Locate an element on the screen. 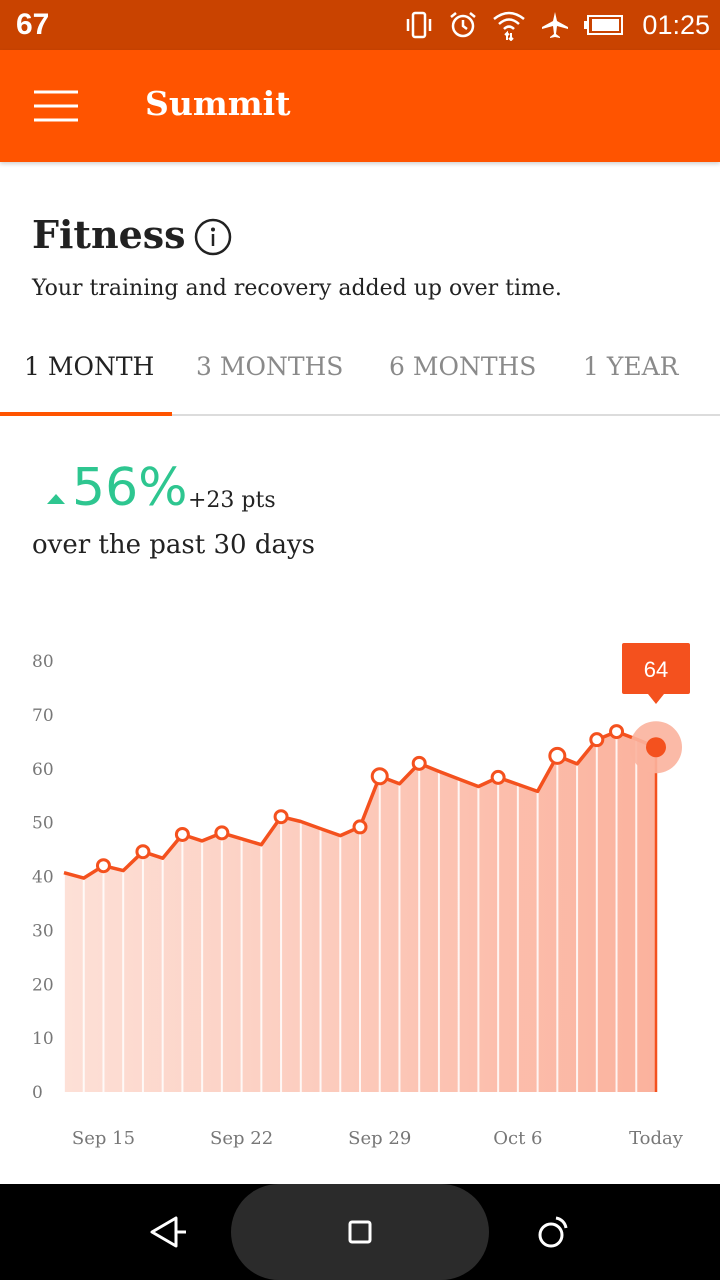 This screenshot has height=1280, width=720. x-tick-label: Today is located at coordinates (656, 1138).